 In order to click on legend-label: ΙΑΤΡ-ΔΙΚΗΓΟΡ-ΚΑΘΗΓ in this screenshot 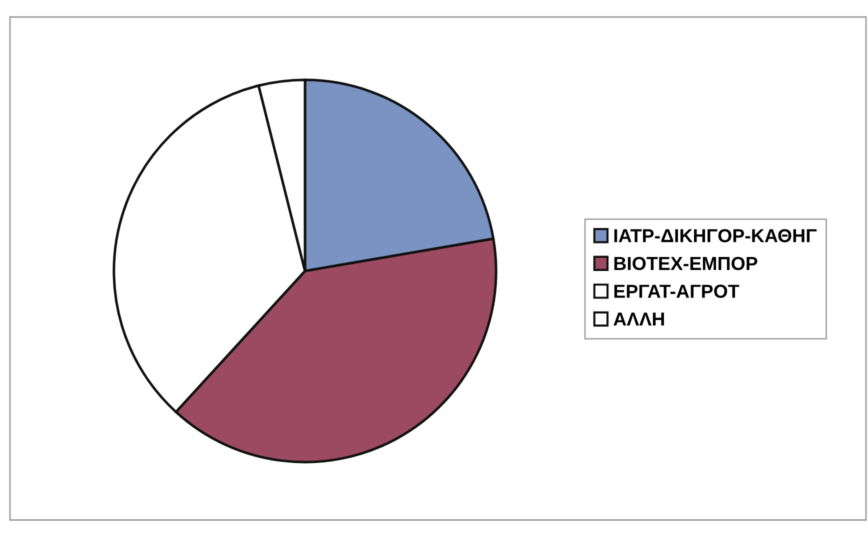, I will do `click(715, 235)`.